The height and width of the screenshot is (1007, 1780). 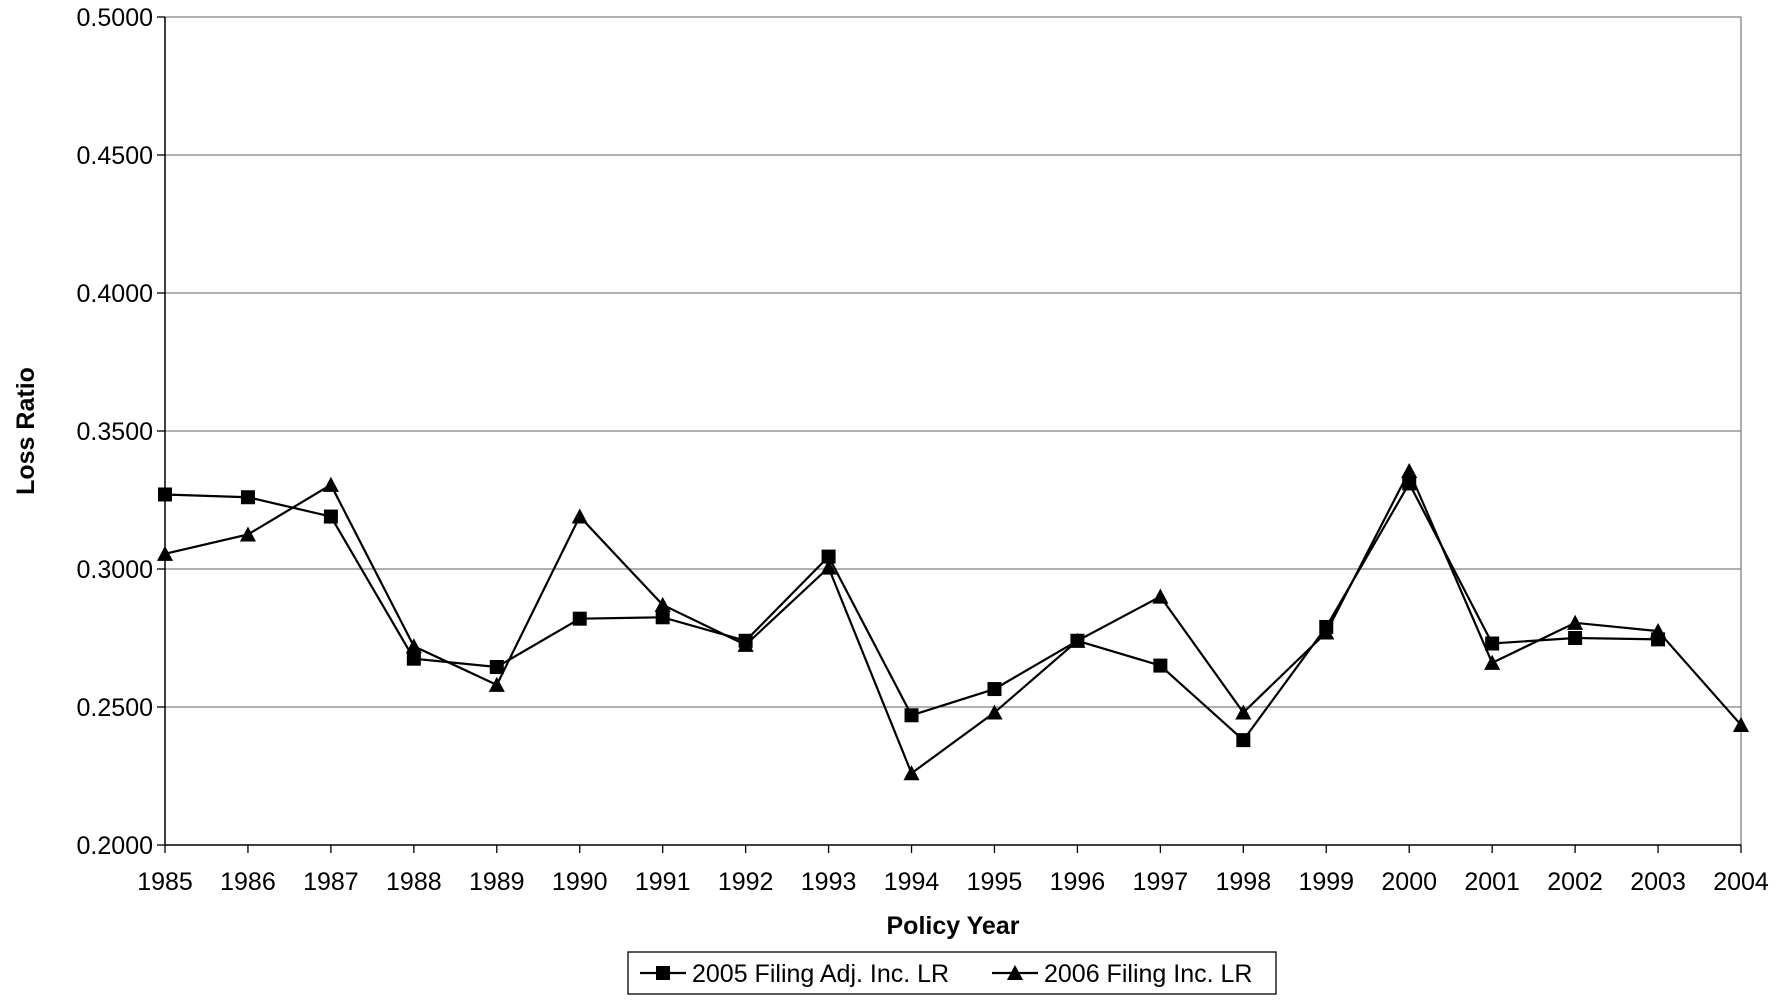 What do you see at coordinates (1575, 882) in the screenshot?
I see `x-tick-label: 2002` at bounding box center [1575, 882].